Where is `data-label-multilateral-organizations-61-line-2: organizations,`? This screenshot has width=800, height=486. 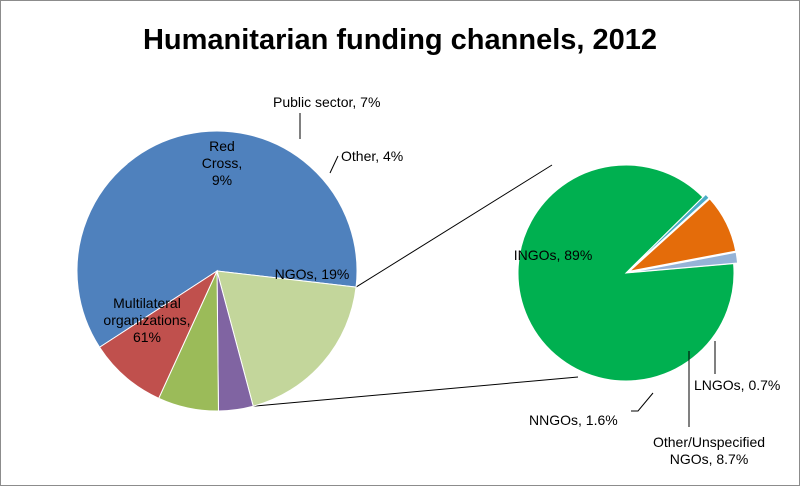
data-label-multilateral-organizations-61-line-2: organizations, is located at coordinates (146, 320).